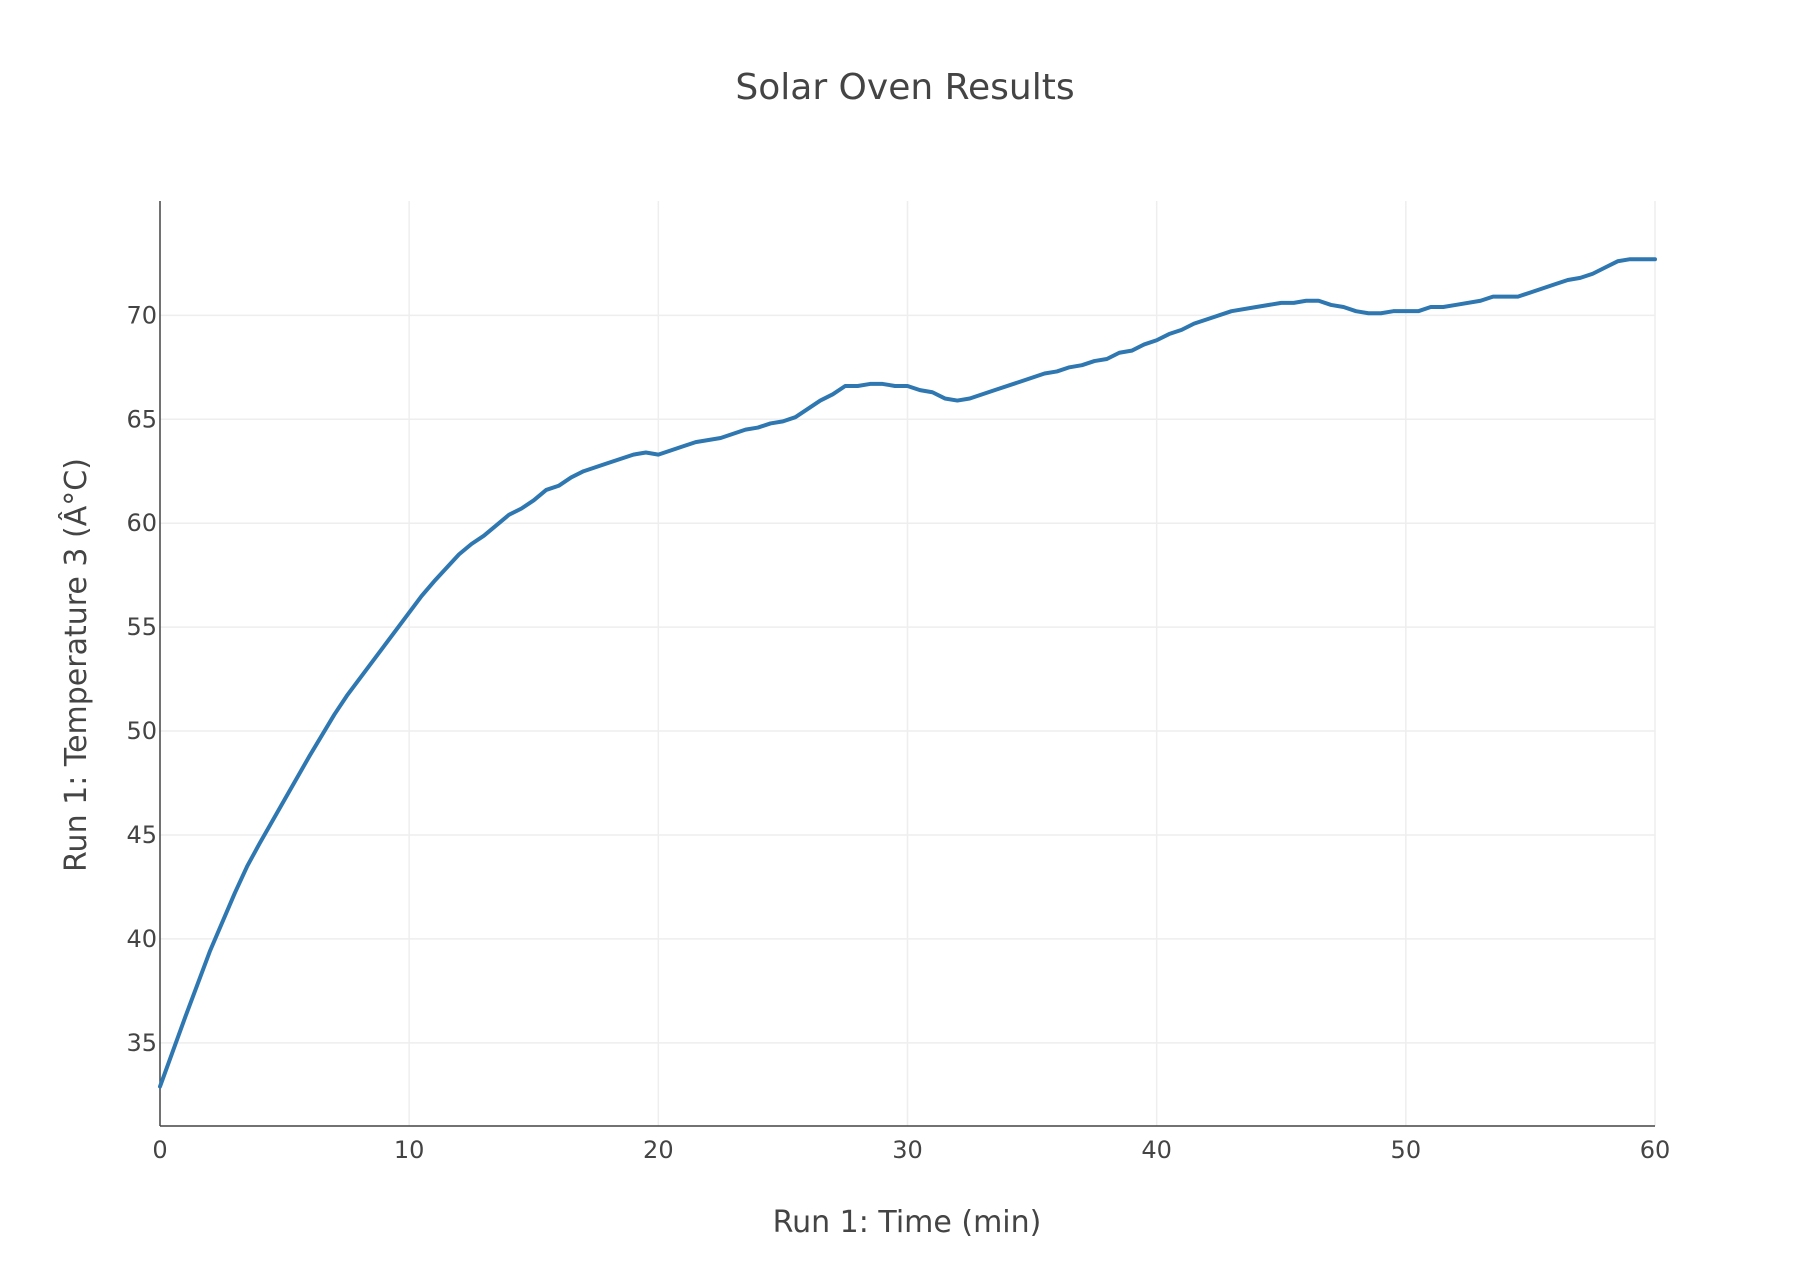 This screenshot has height=1284, width=1810. I want to click on y-tick-labels: 35 40 45 50 55 60 65 70, so click(141, 679).